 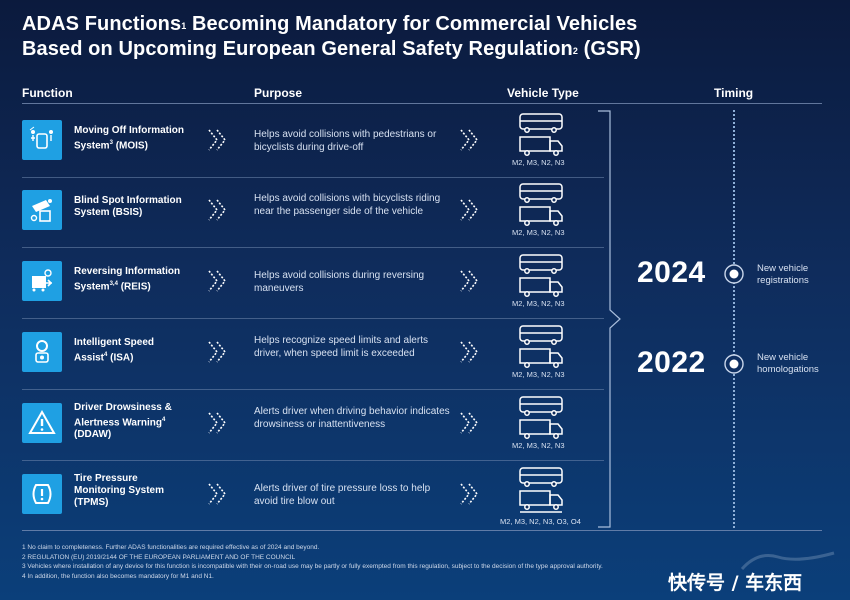 I want to click on function-name: Blind Spot Information System (BSIS), so click(x=149, y=207).